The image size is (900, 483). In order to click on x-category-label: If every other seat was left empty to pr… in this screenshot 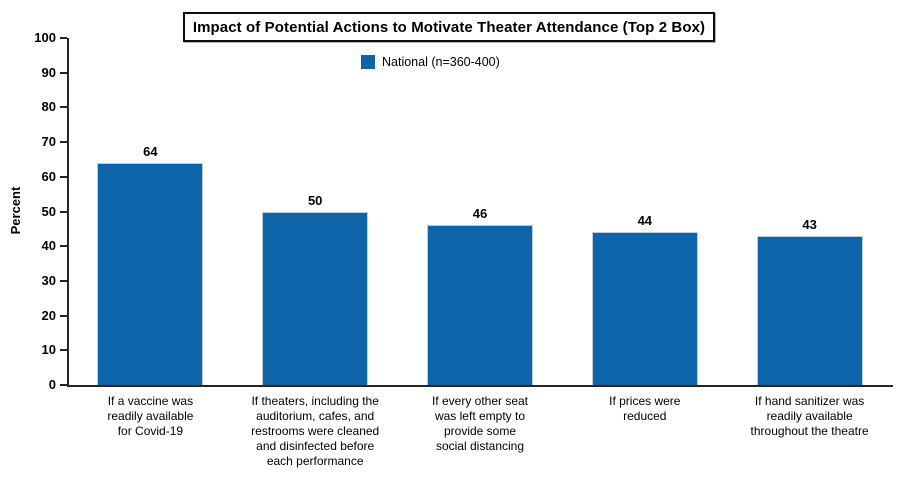, I will do `click(480, 423)`.